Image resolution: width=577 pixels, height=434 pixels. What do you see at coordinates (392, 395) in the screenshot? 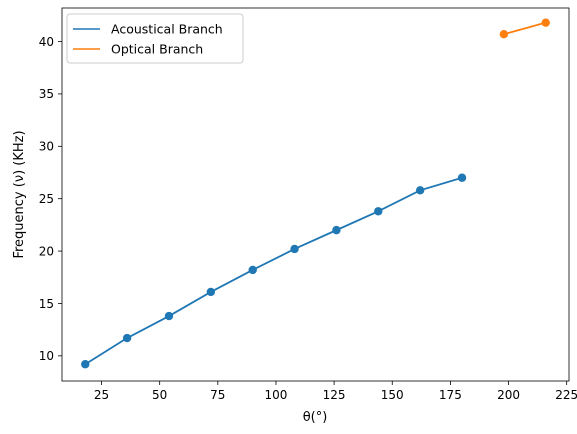
I see `x-tick-label: 150` at bounding box center [392, 395].